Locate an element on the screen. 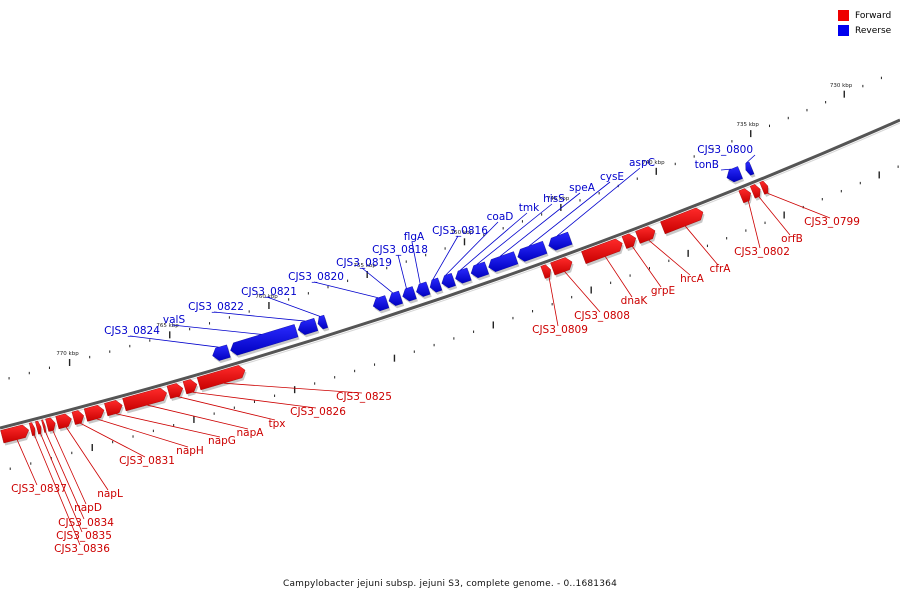 The height and width of the screenshot is (604, 900). gene-cfrA is located at coordinates (682, 221).